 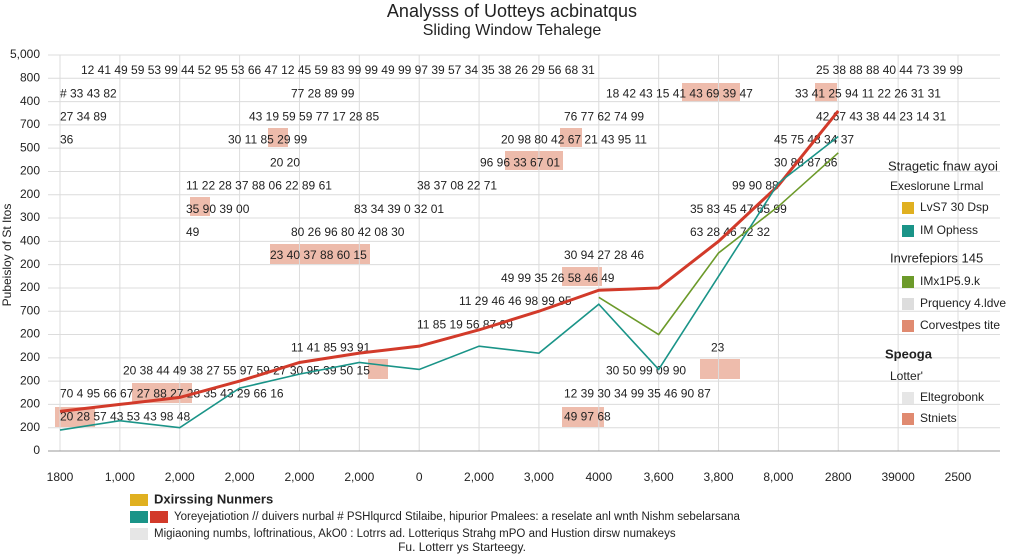 I want to click on grid-number: 38 37 08 22 71, so click(x=457, y=186).